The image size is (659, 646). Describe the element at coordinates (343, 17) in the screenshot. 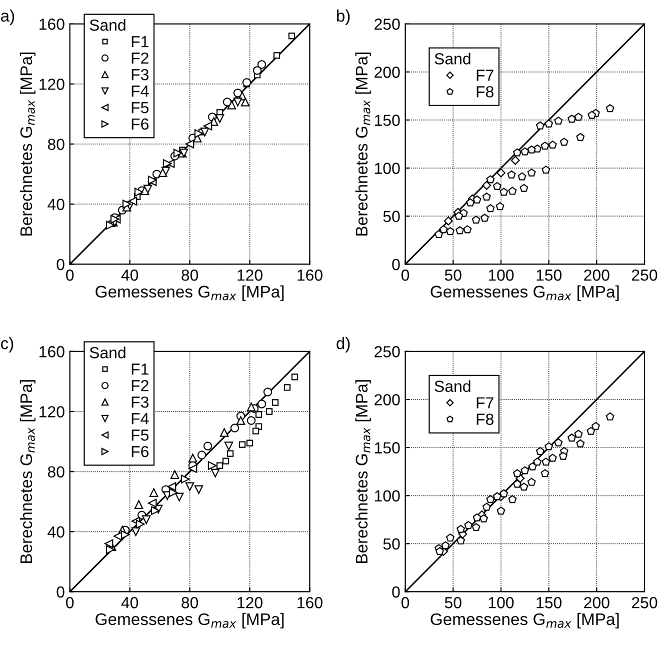

I see `chart-title: b)` at that location.